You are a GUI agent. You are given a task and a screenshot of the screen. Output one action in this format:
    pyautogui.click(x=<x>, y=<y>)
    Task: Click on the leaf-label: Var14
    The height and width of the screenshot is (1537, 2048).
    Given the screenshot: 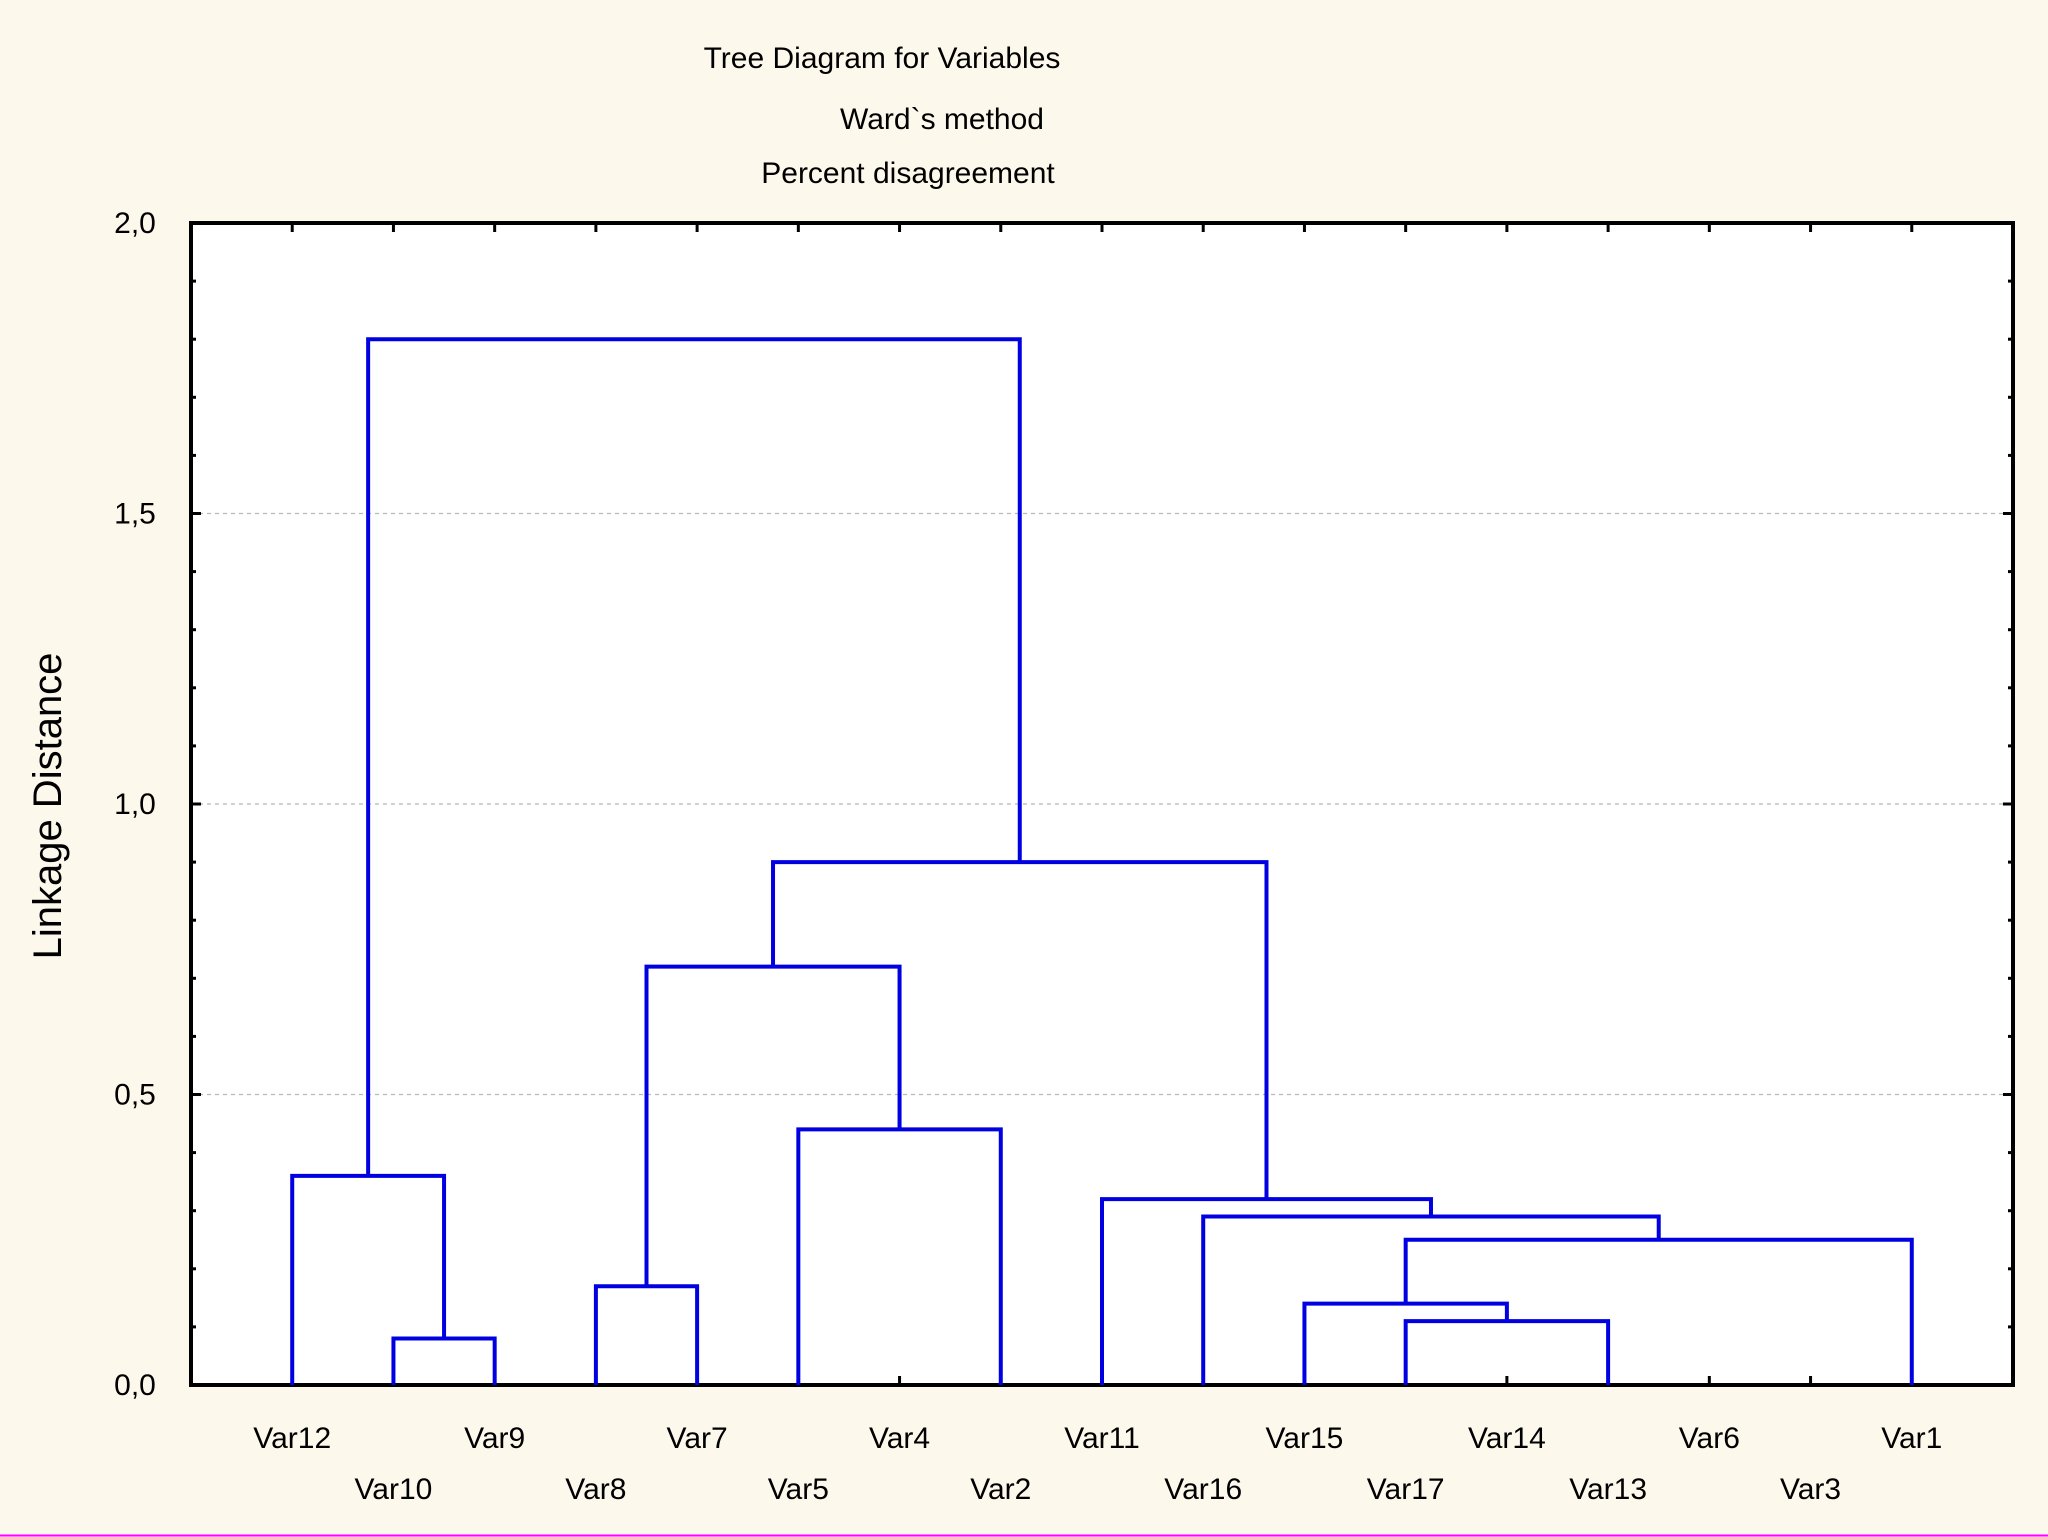 What is the action you would take?
    pyautogui.click(x=1507, y=1438)
    